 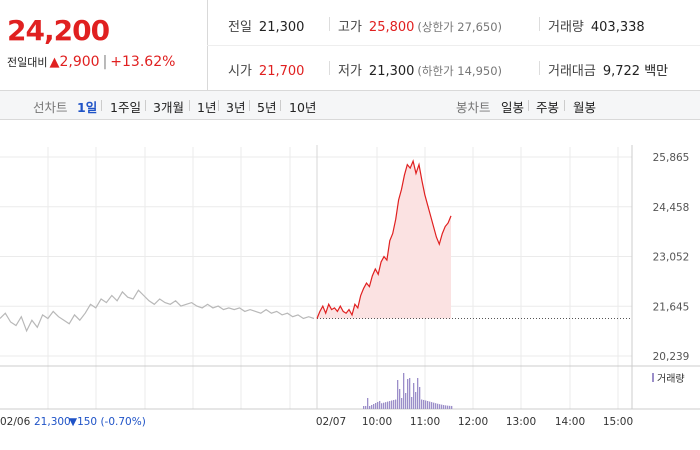 What do you see at coordinates (303, 107) in the screenshot?
I see `period-10y: 10년` at bounding box center [303, 107].